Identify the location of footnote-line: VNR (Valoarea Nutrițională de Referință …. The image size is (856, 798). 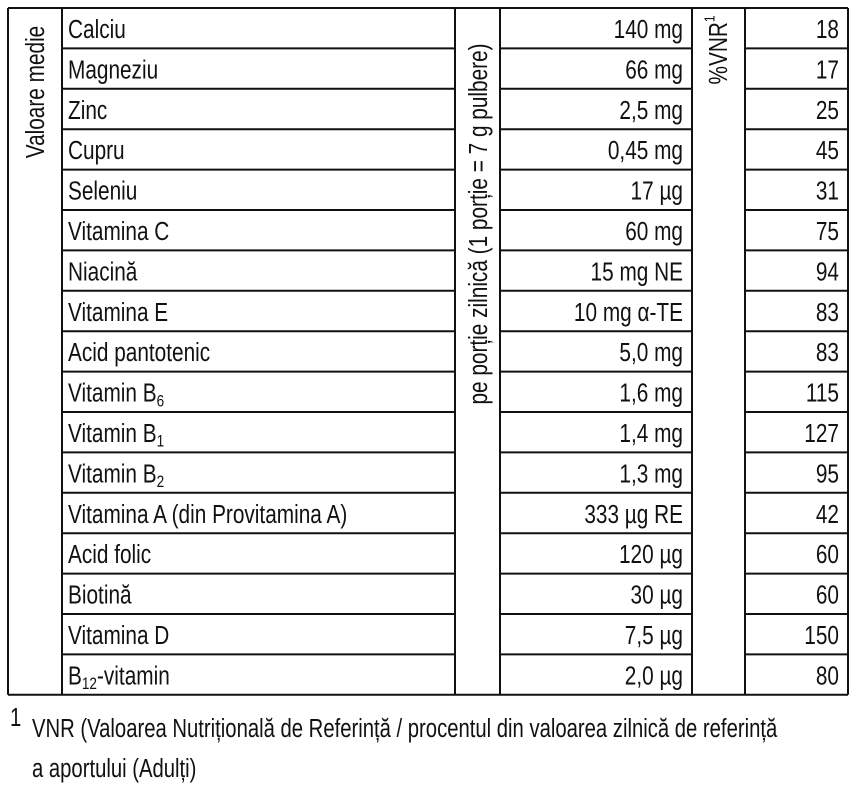
(404, 728).